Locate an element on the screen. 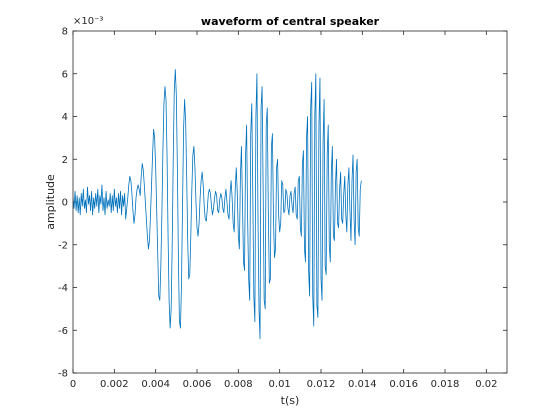  y-tick-label: -6 is located at coordinates (63, 331).